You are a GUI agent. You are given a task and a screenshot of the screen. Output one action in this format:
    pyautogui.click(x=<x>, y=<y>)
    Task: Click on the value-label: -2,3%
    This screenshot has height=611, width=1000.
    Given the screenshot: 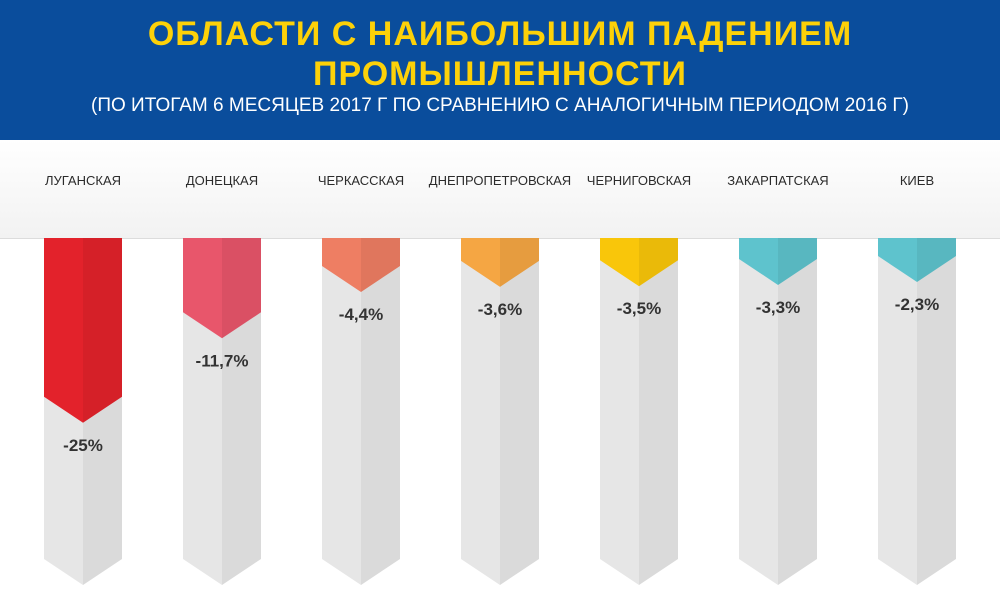 What is the action you would take?
    pyautogui.click(x=917, y=304)
    